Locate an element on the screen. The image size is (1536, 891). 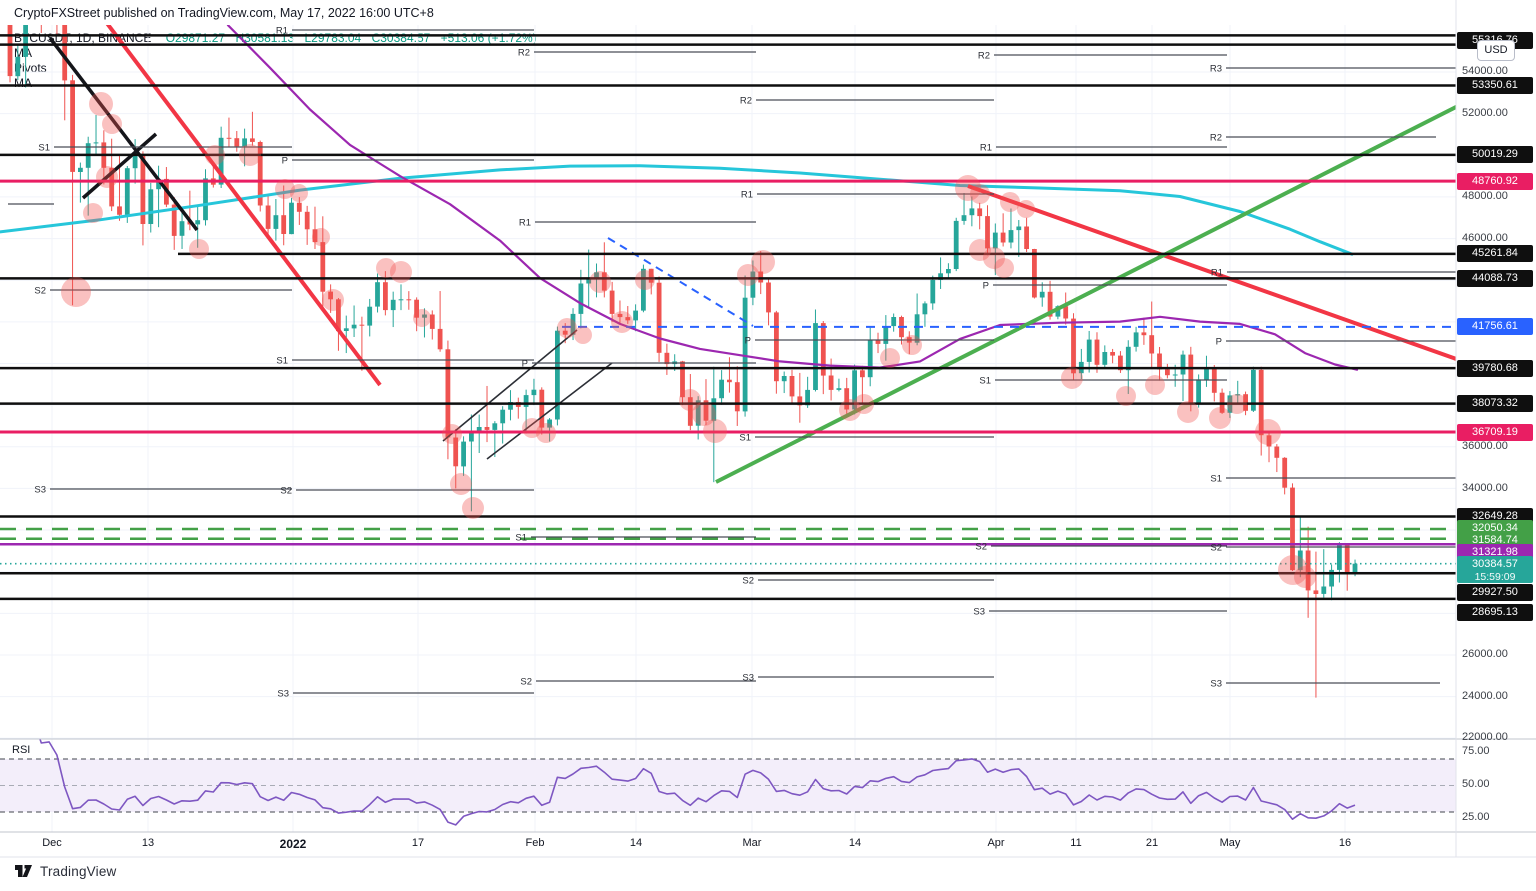
price-level-badge: 29927.50 is located at coordinates (1495, 592).